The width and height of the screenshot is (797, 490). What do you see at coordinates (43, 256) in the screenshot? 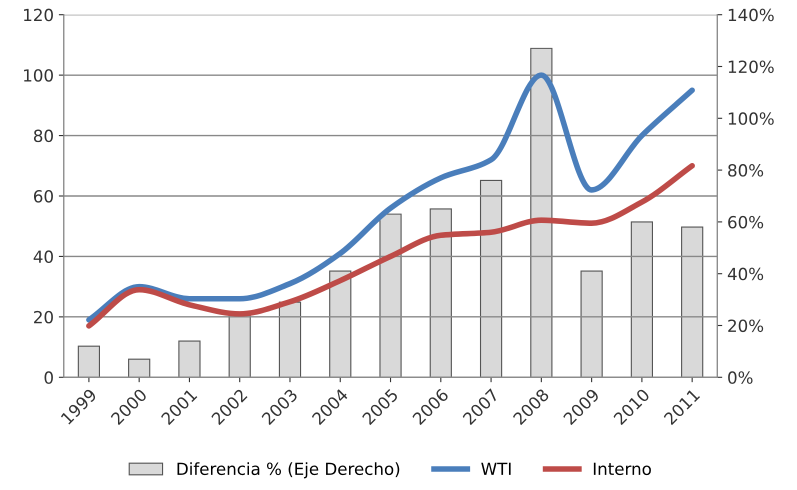
I see `y-tick-label: 40` at bounding box center [43, 256].